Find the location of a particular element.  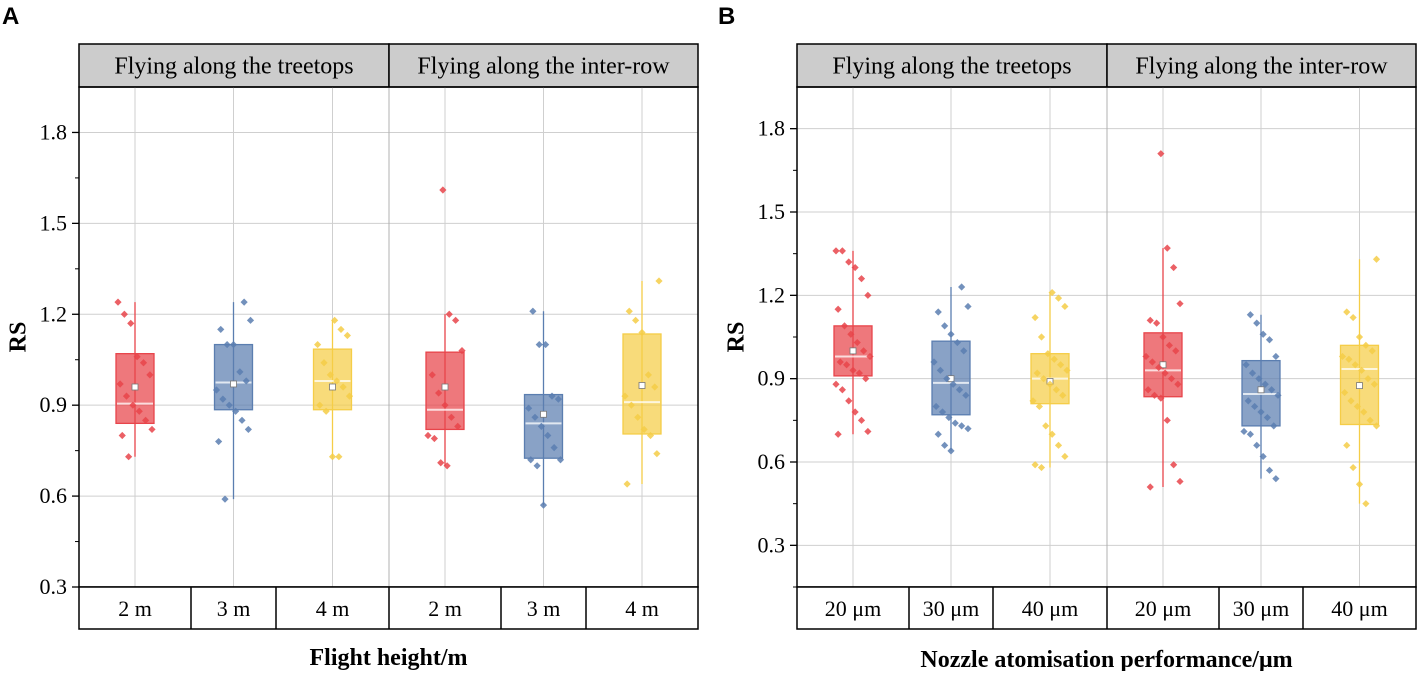

y-tick-label: 1.8 is located at coordinates (772, 128).